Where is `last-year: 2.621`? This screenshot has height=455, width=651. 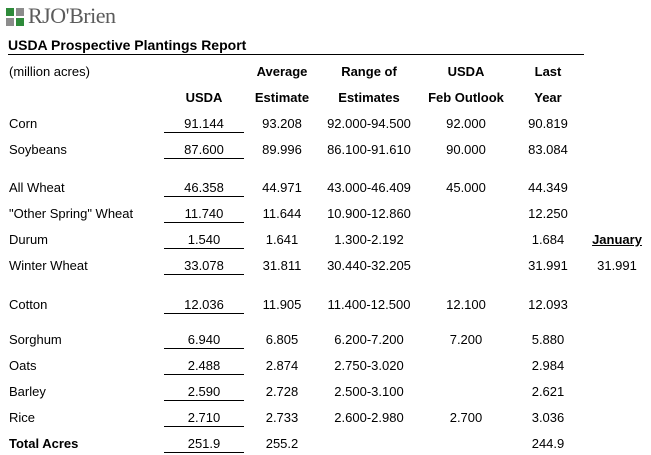
last-year: 2.621 is located at coordinates (548, 391).